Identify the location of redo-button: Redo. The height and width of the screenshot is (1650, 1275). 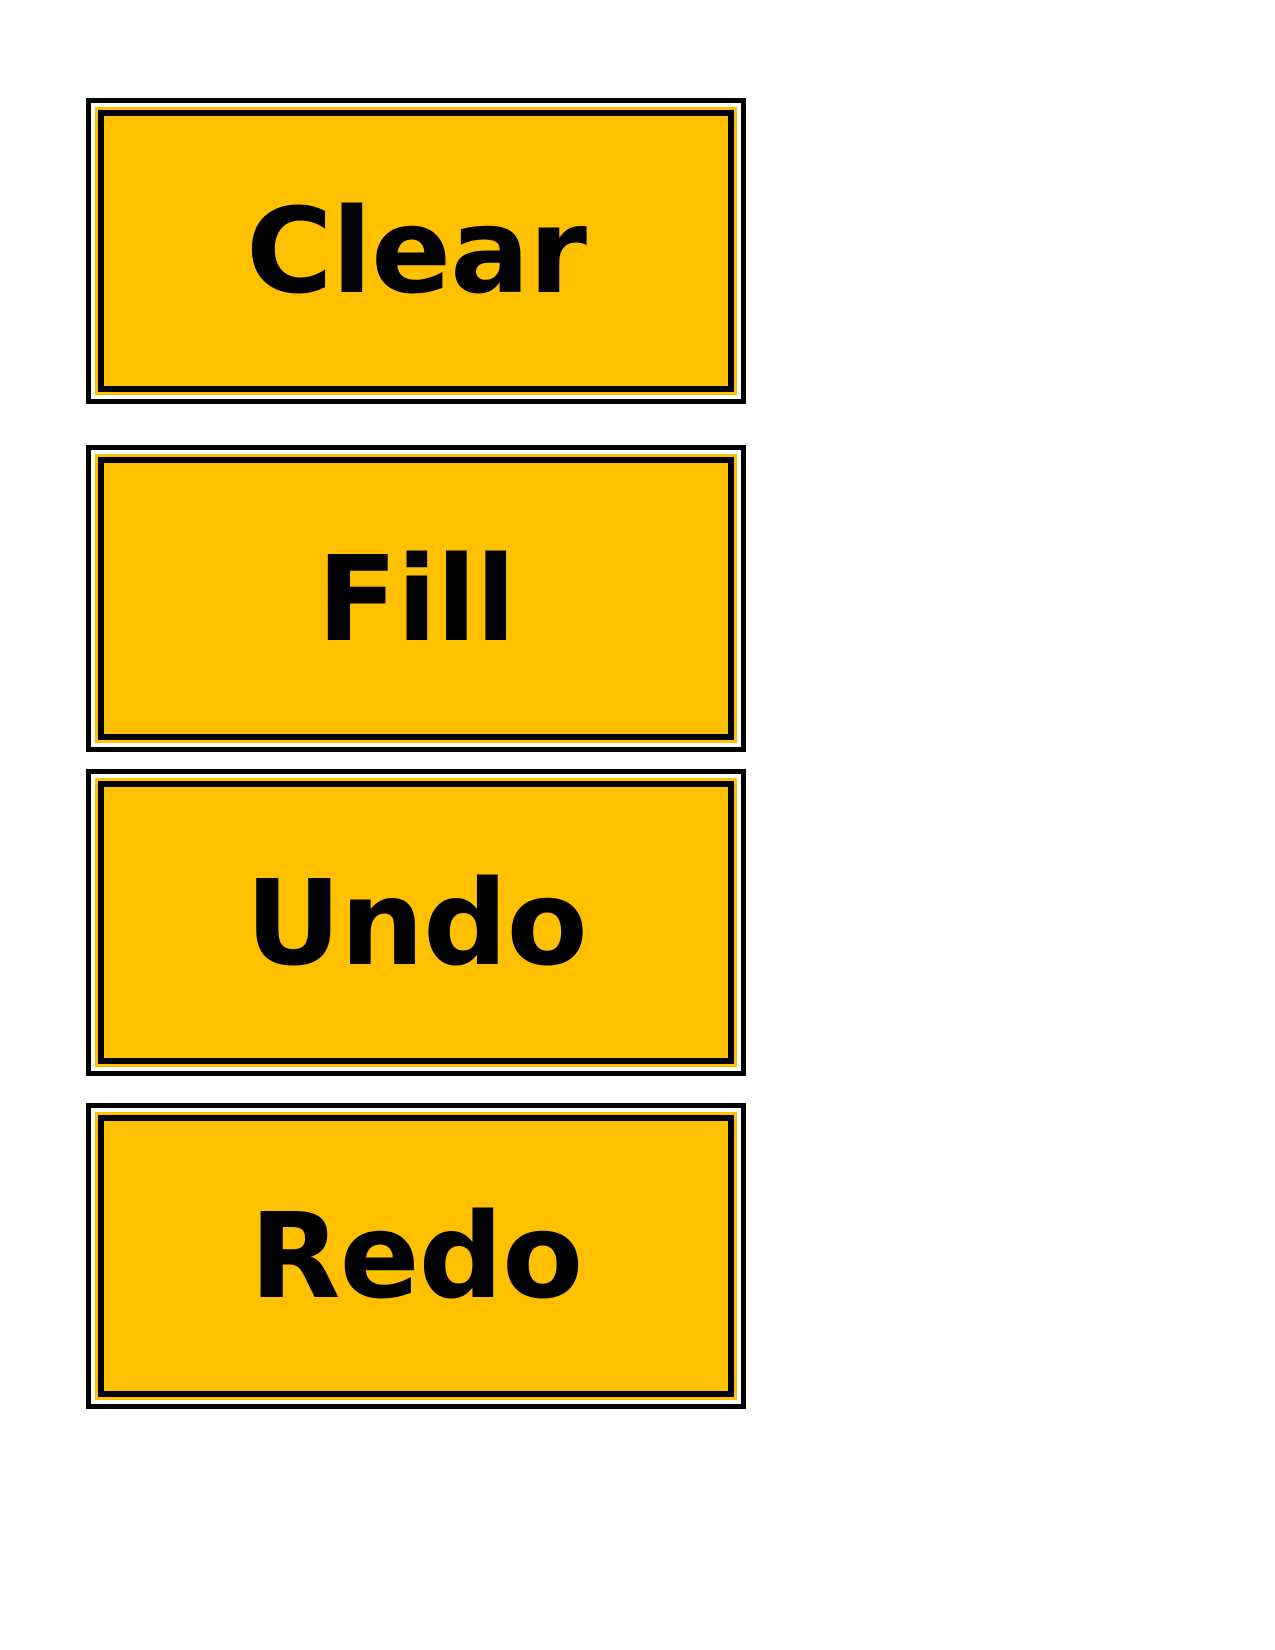
(416, 1256).